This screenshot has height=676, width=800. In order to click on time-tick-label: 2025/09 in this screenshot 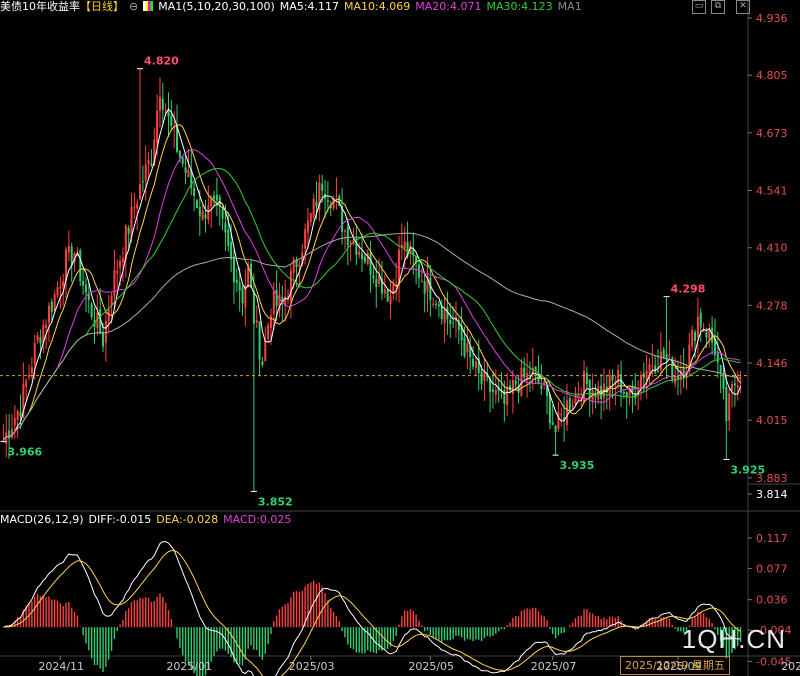, I will do `click(679, 666)`.